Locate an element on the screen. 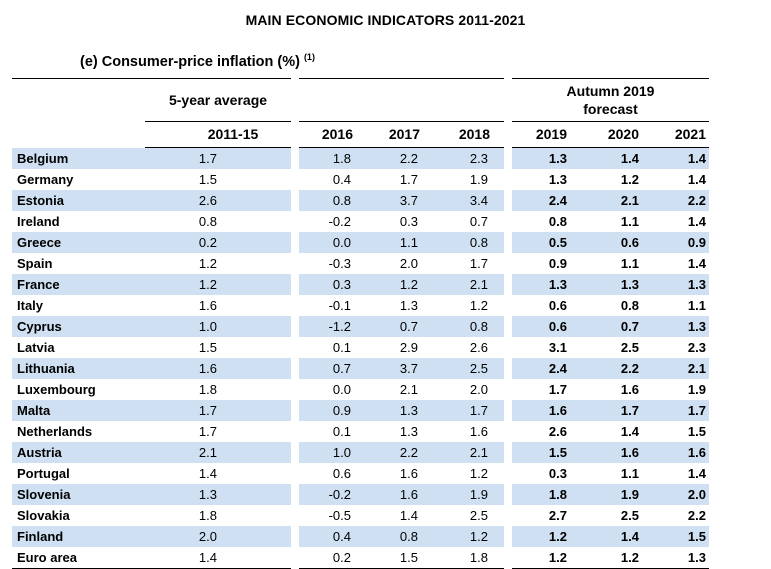 The height and width of the screenshot is (569, 771). historical-value: 1.9 is located at coordinates (469, 494).